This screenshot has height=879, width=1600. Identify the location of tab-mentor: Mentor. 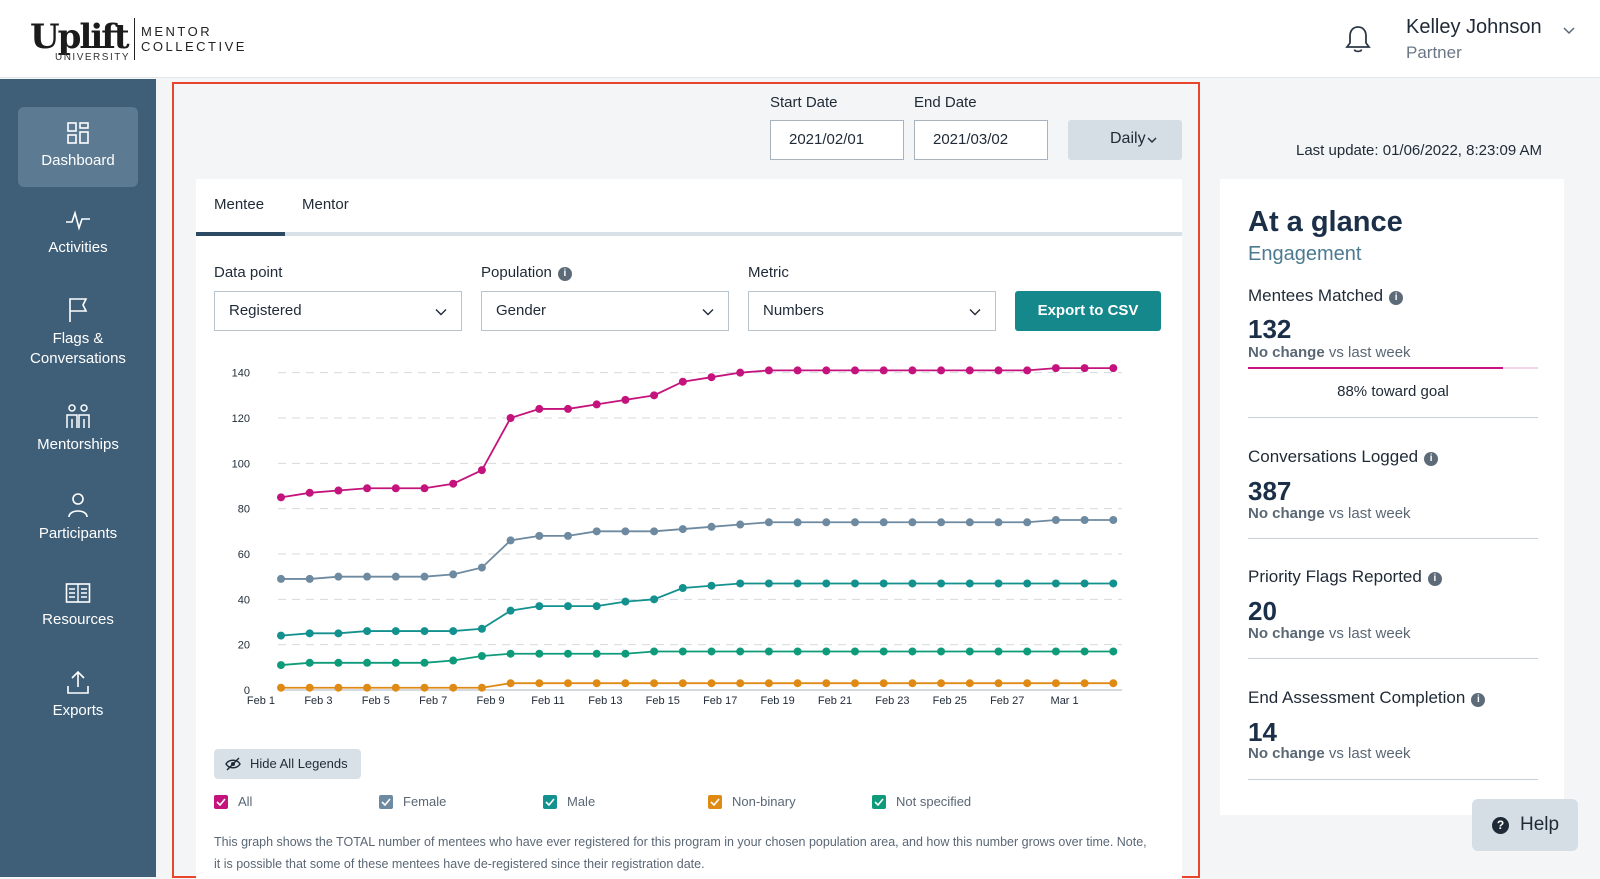
(325, 204).